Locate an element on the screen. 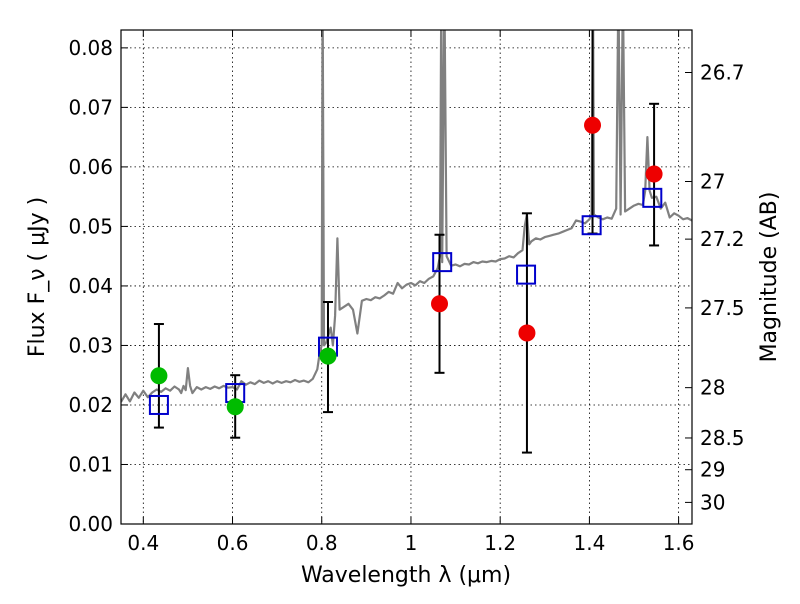 The height and width of the screenshot is (604, 800). y-tick-label: 0.08 is located at coordinates (90, 48).